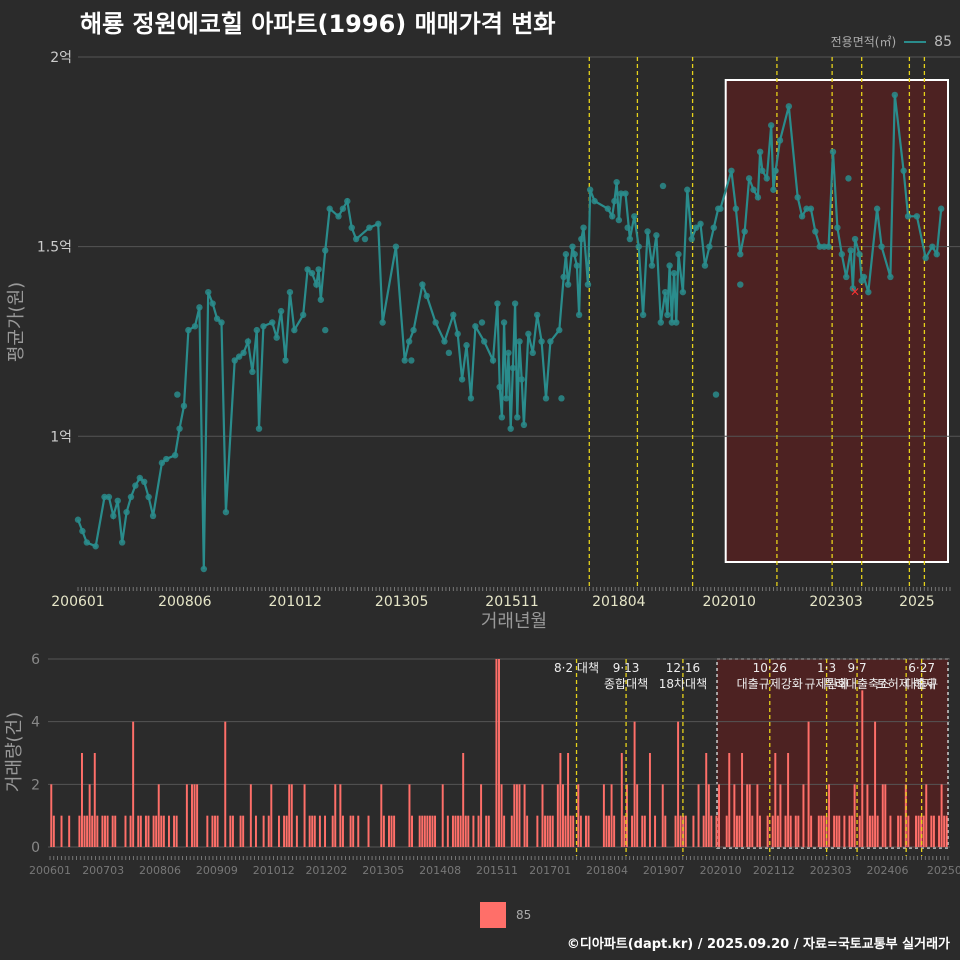 The height and width of the screenshot is (960, 960). Describe the element at coordinates (185, 602) in the screenshot. I see `x-tick-label: 200806` at that location.